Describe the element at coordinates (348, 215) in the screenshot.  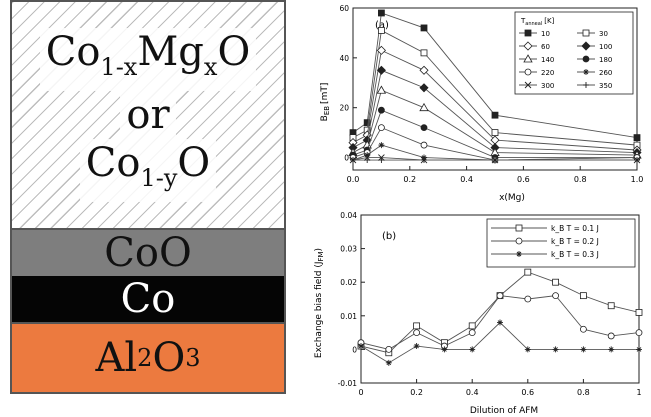
I see `y-tick-label: 0.04` at that location.